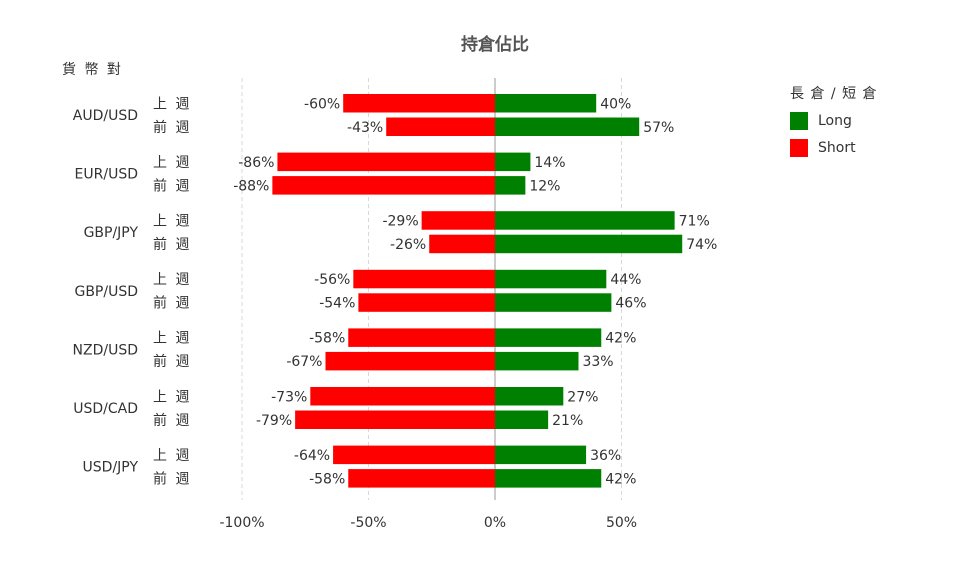 The image size is (972, 581). Describe the element at coordinates (605, 456) in the screenshot. I see `data-label-long: 36%` at that location.